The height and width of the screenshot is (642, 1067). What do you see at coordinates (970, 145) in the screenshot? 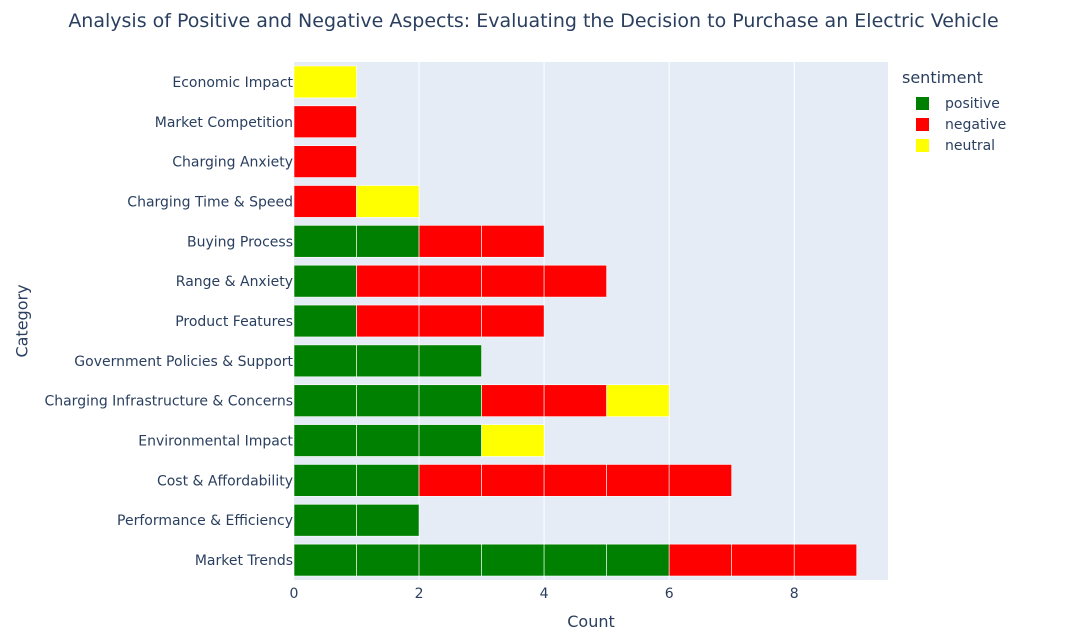
I see `legend-label-neutral: neutral` at bounding box center [970, 145].